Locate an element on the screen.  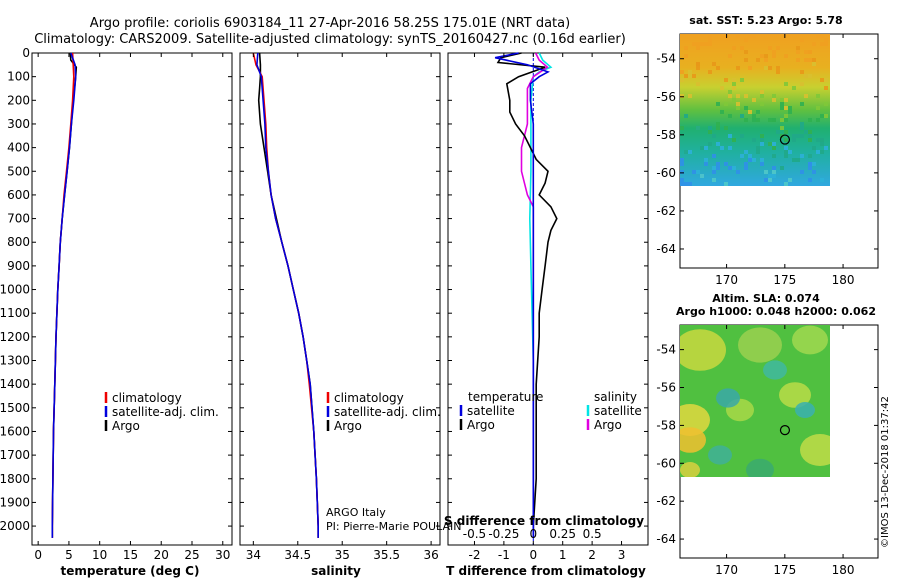
sla-map-ticks: 170 175 180 -54 -56 -58 -60 -62 -64 is located at coordinates (767, 451).